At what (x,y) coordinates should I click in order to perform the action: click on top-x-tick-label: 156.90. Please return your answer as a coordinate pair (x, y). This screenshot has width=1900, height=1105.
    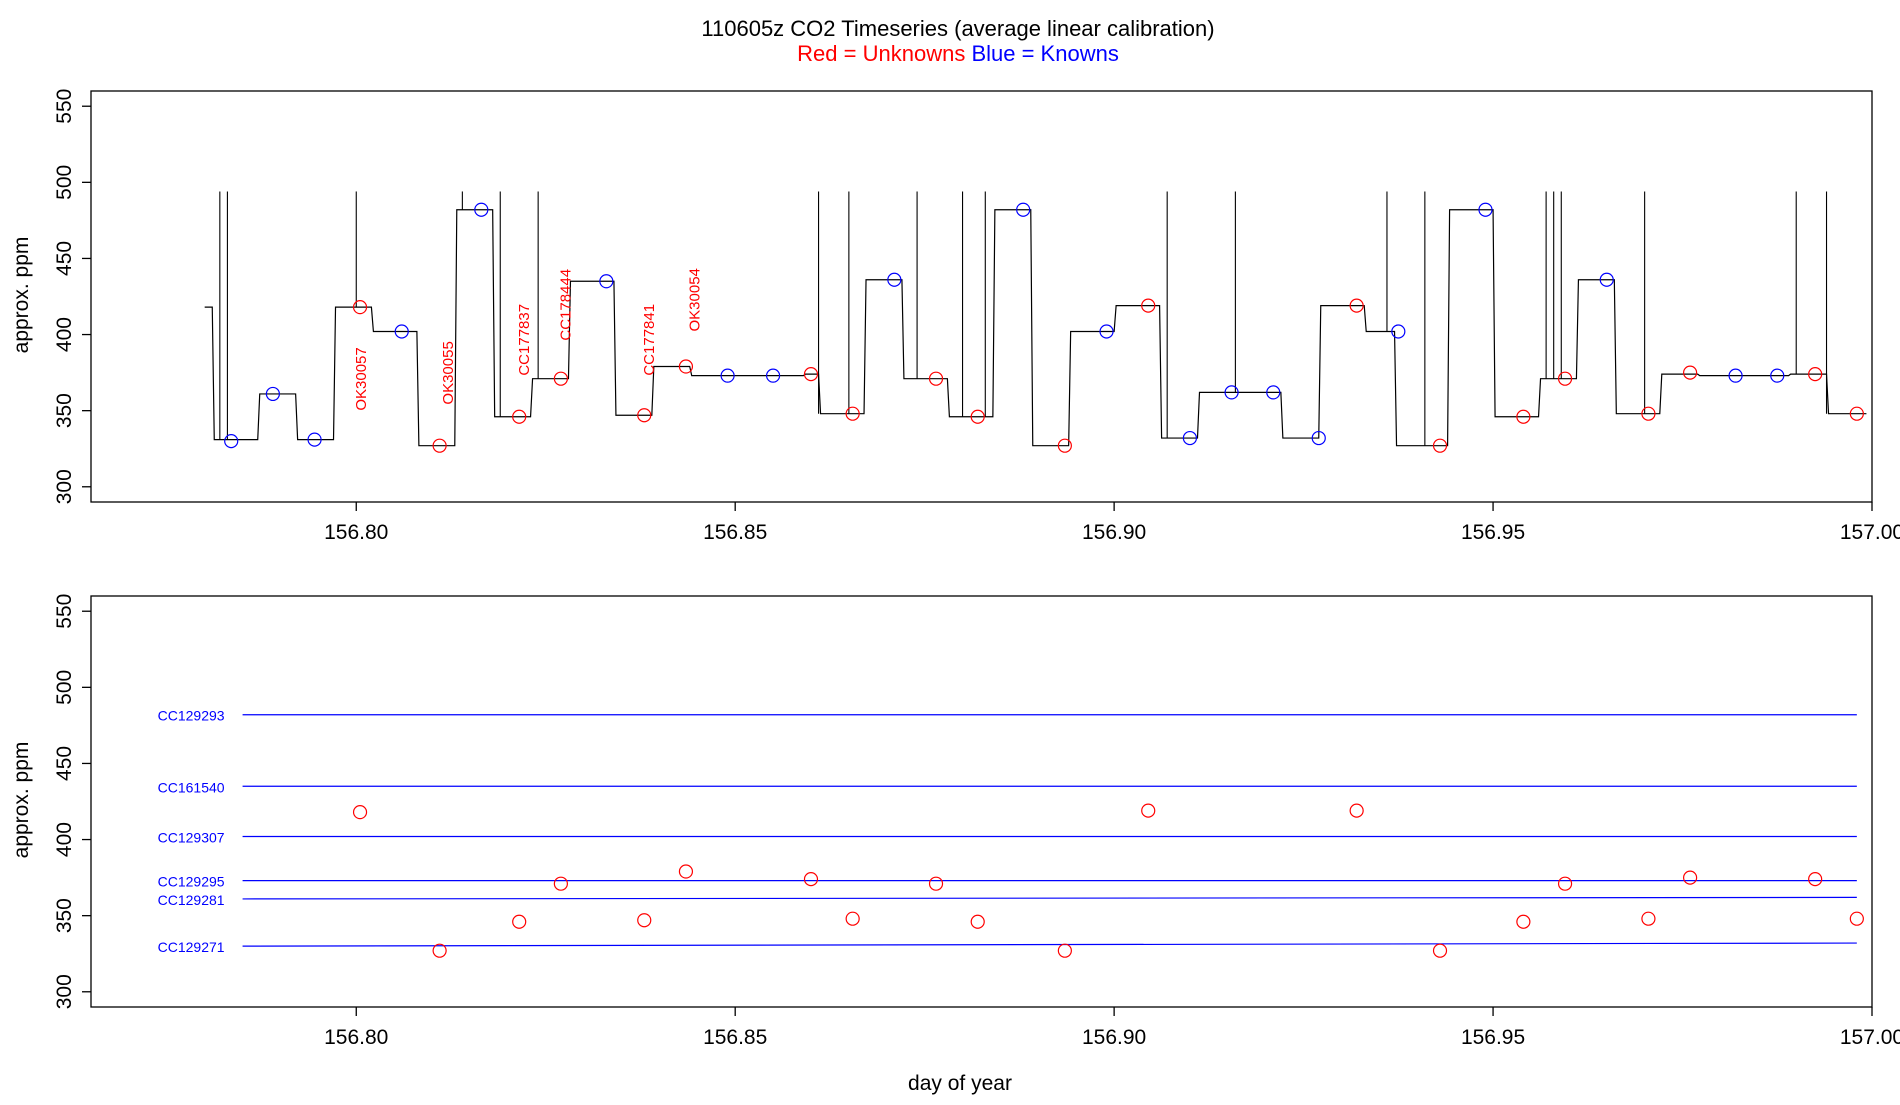
    Looking at the image, I should click on (1114, 532).